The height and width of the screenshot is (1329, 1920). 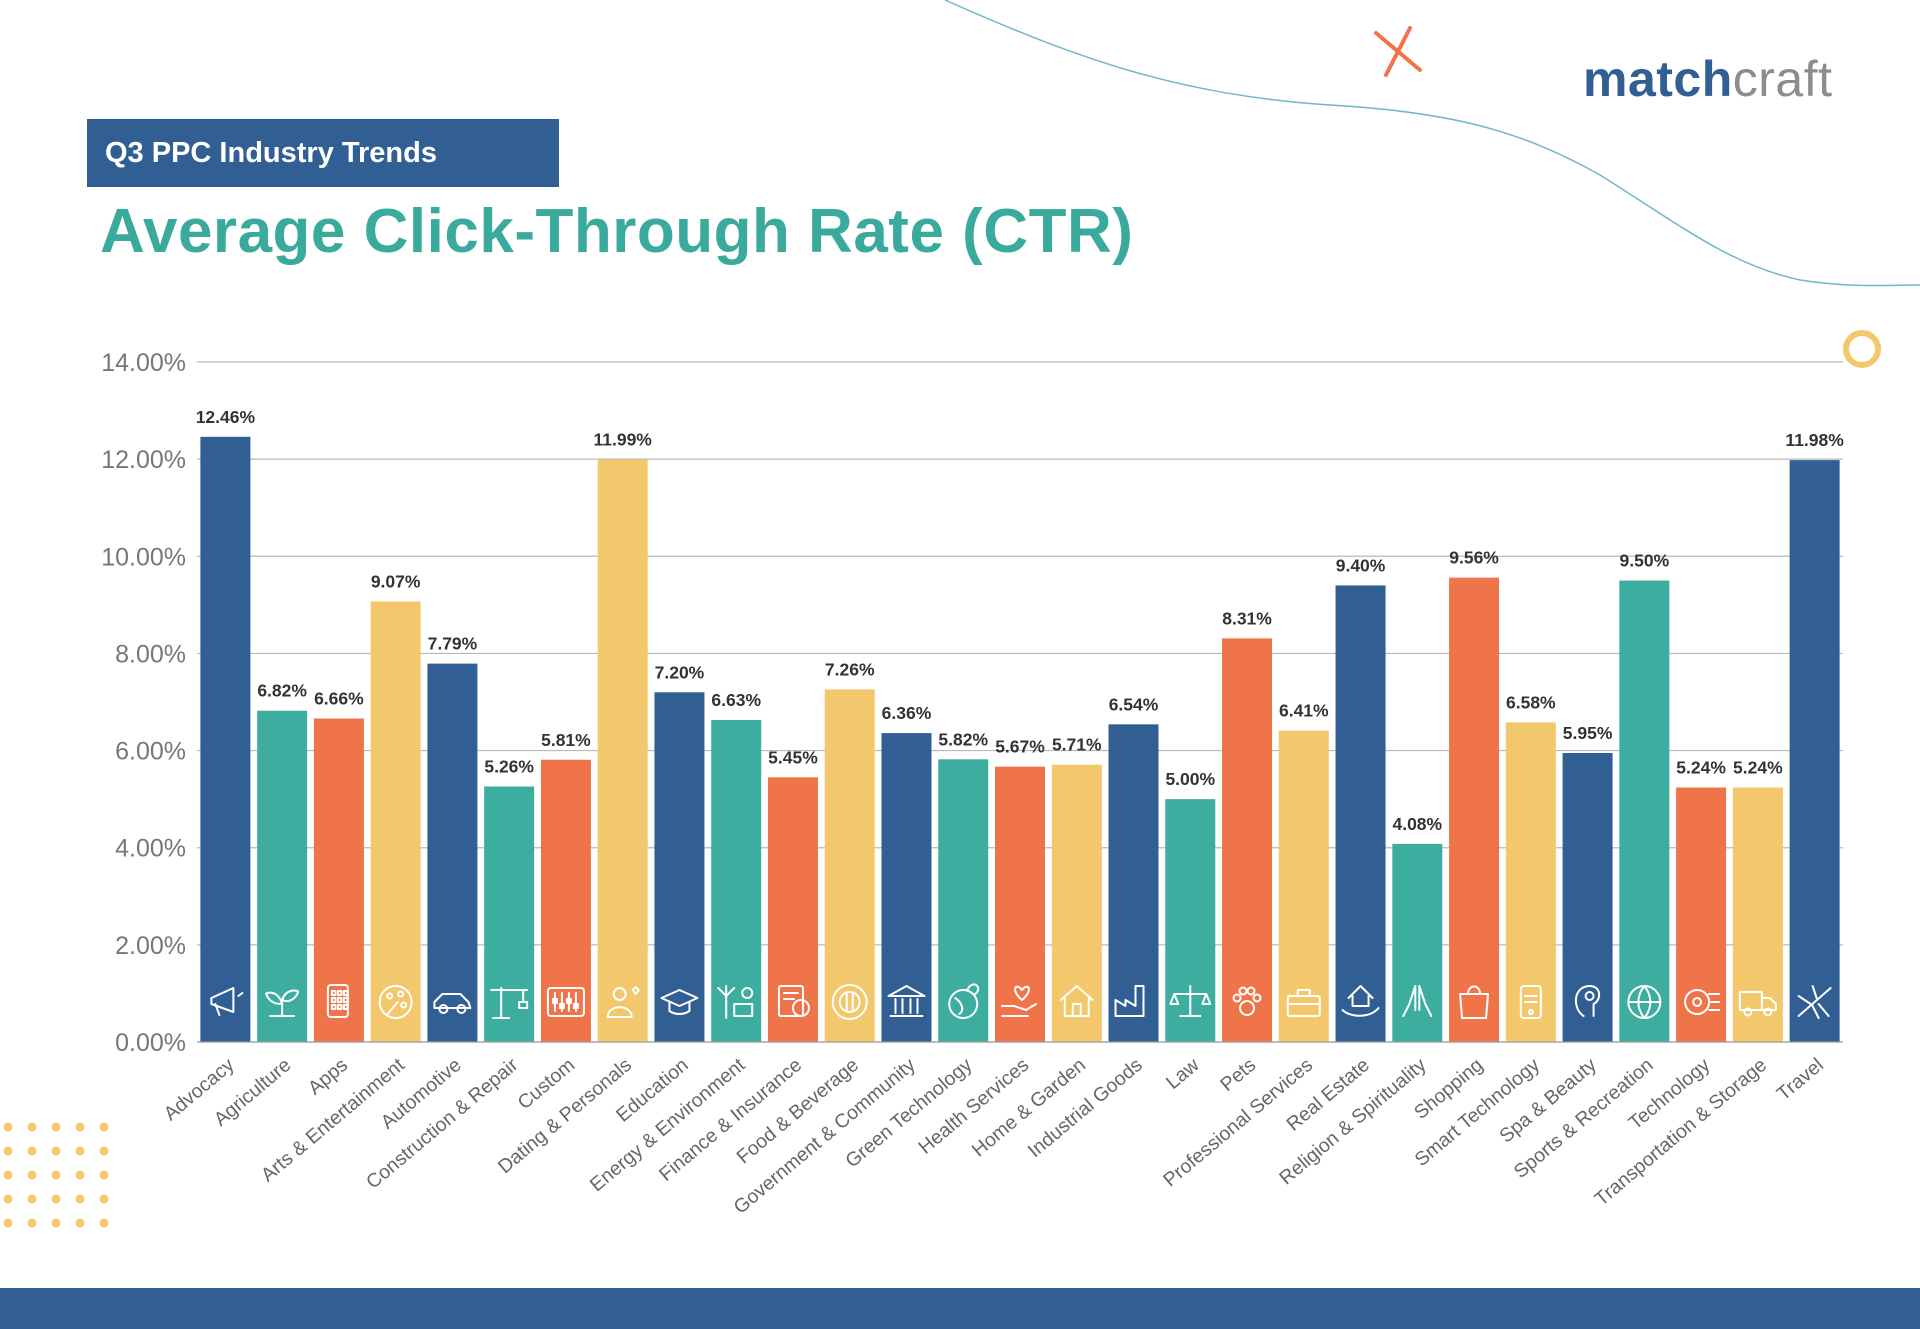 What do you see at coordinates (1019, 1001) in the screenshot?
I see `heart-hand-icon` at bounding box center [1019, 1001].